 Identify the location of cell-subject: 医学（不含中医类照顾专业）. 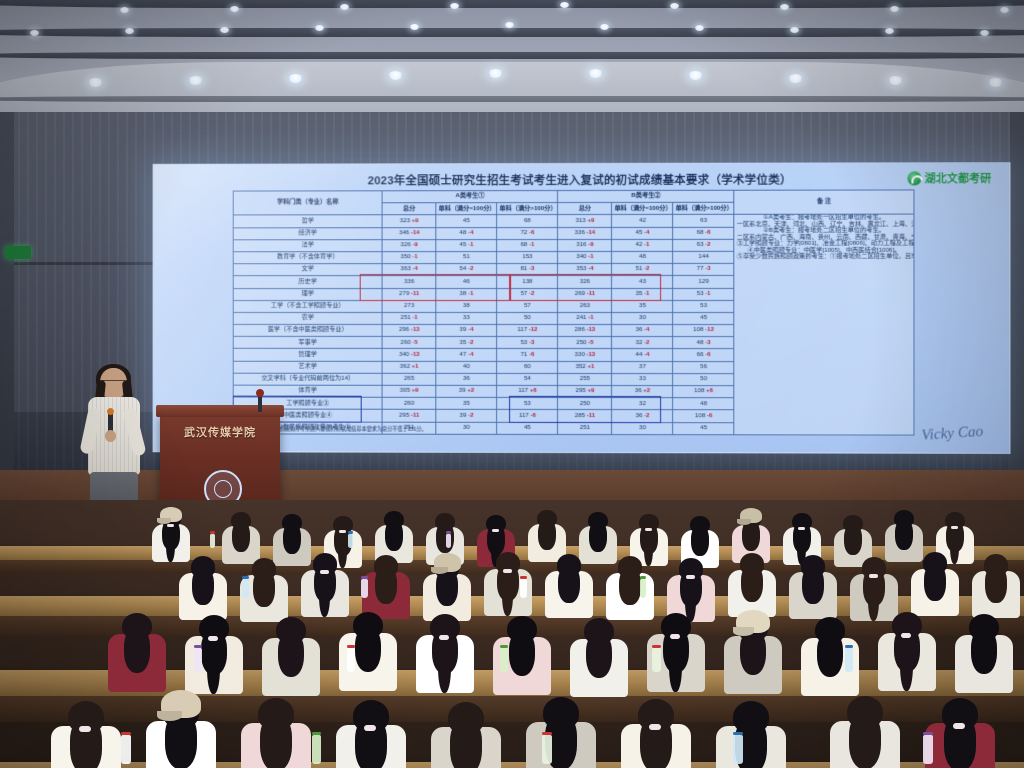
(308, 330).